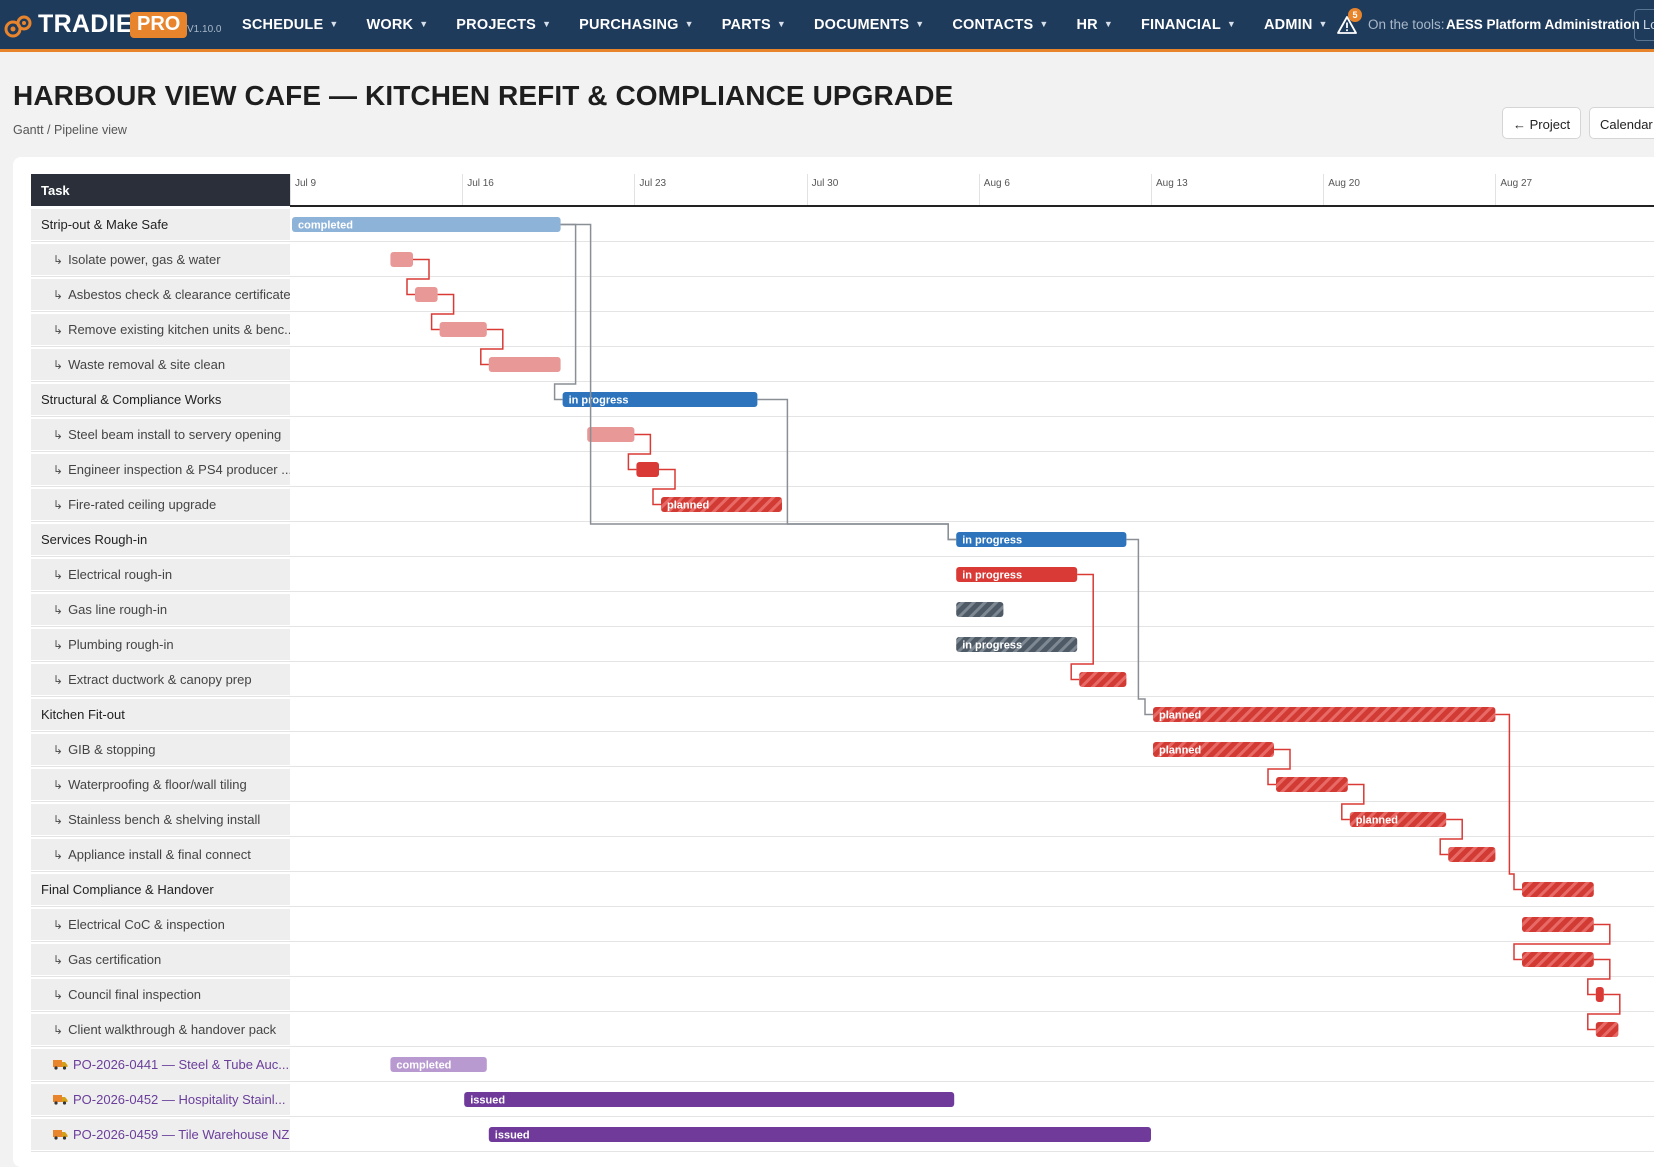 The width and height of the screenshot is (1654, 1167). I want to click on subtask-row: ↳ Stainless bench & shelving install, so click(842, 819).